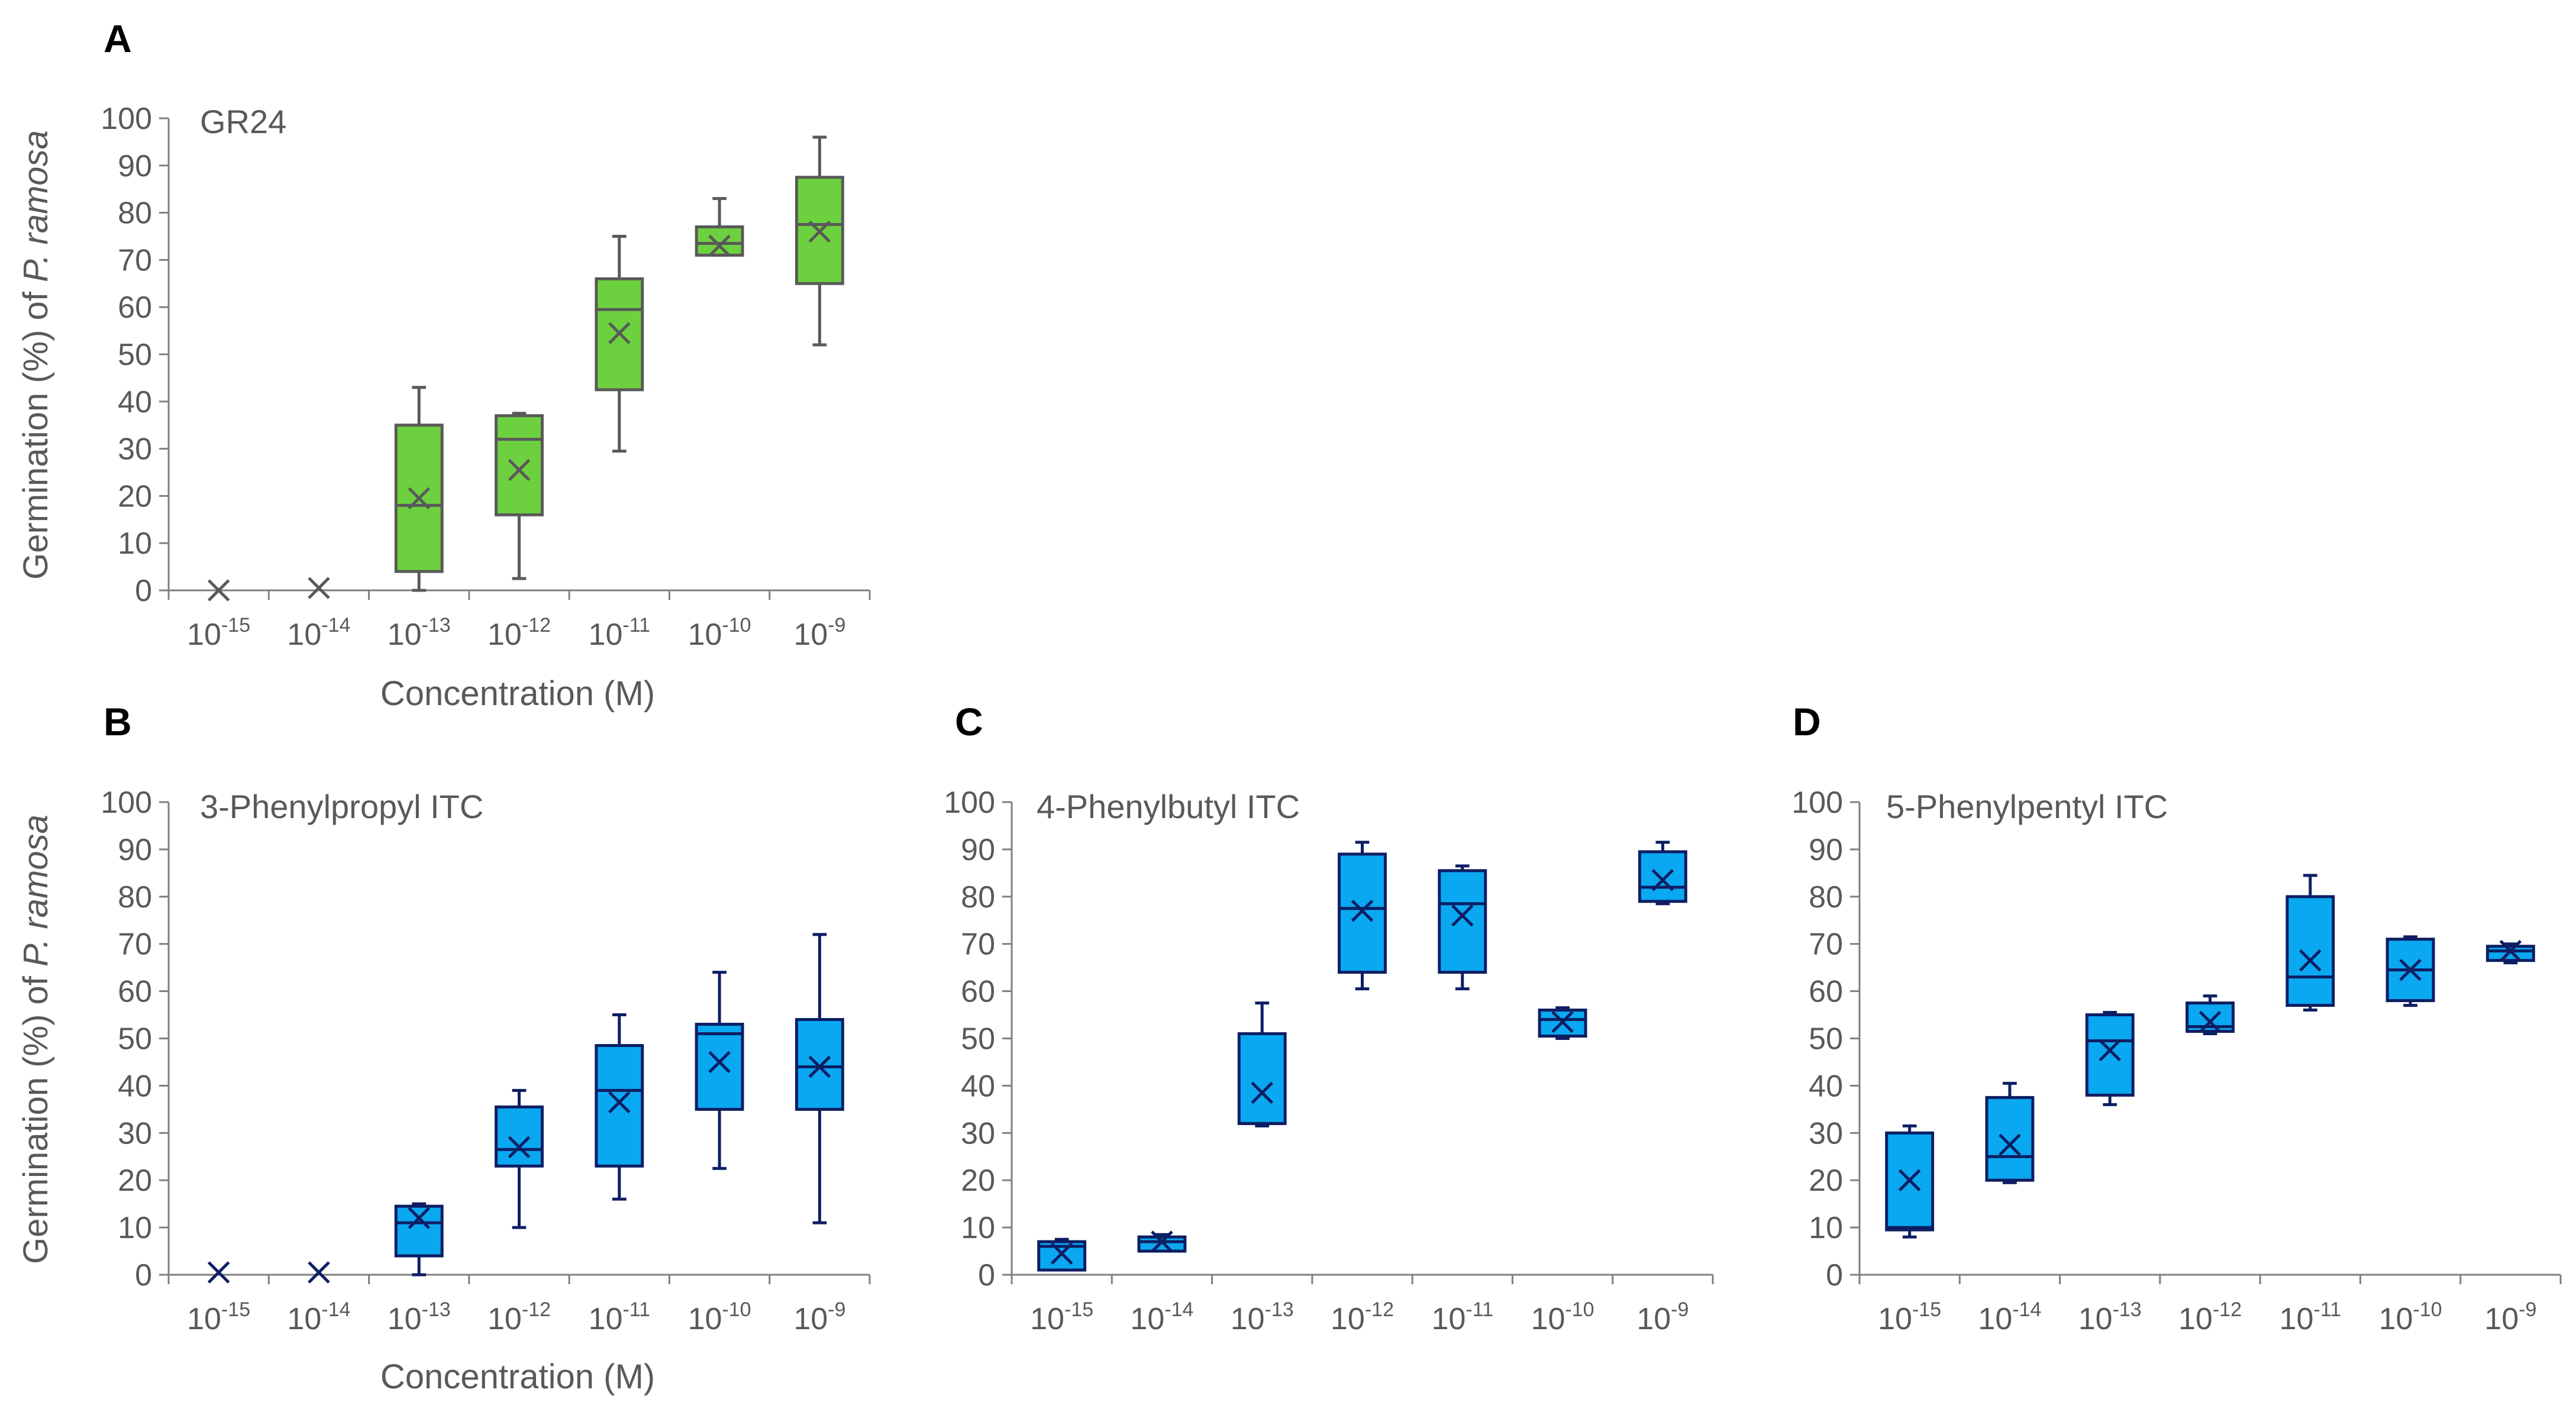  What do you see at coordinates (969, 722) in the screenshot?
I see `panel-letter-c: C` at bounding box center [969, 722].